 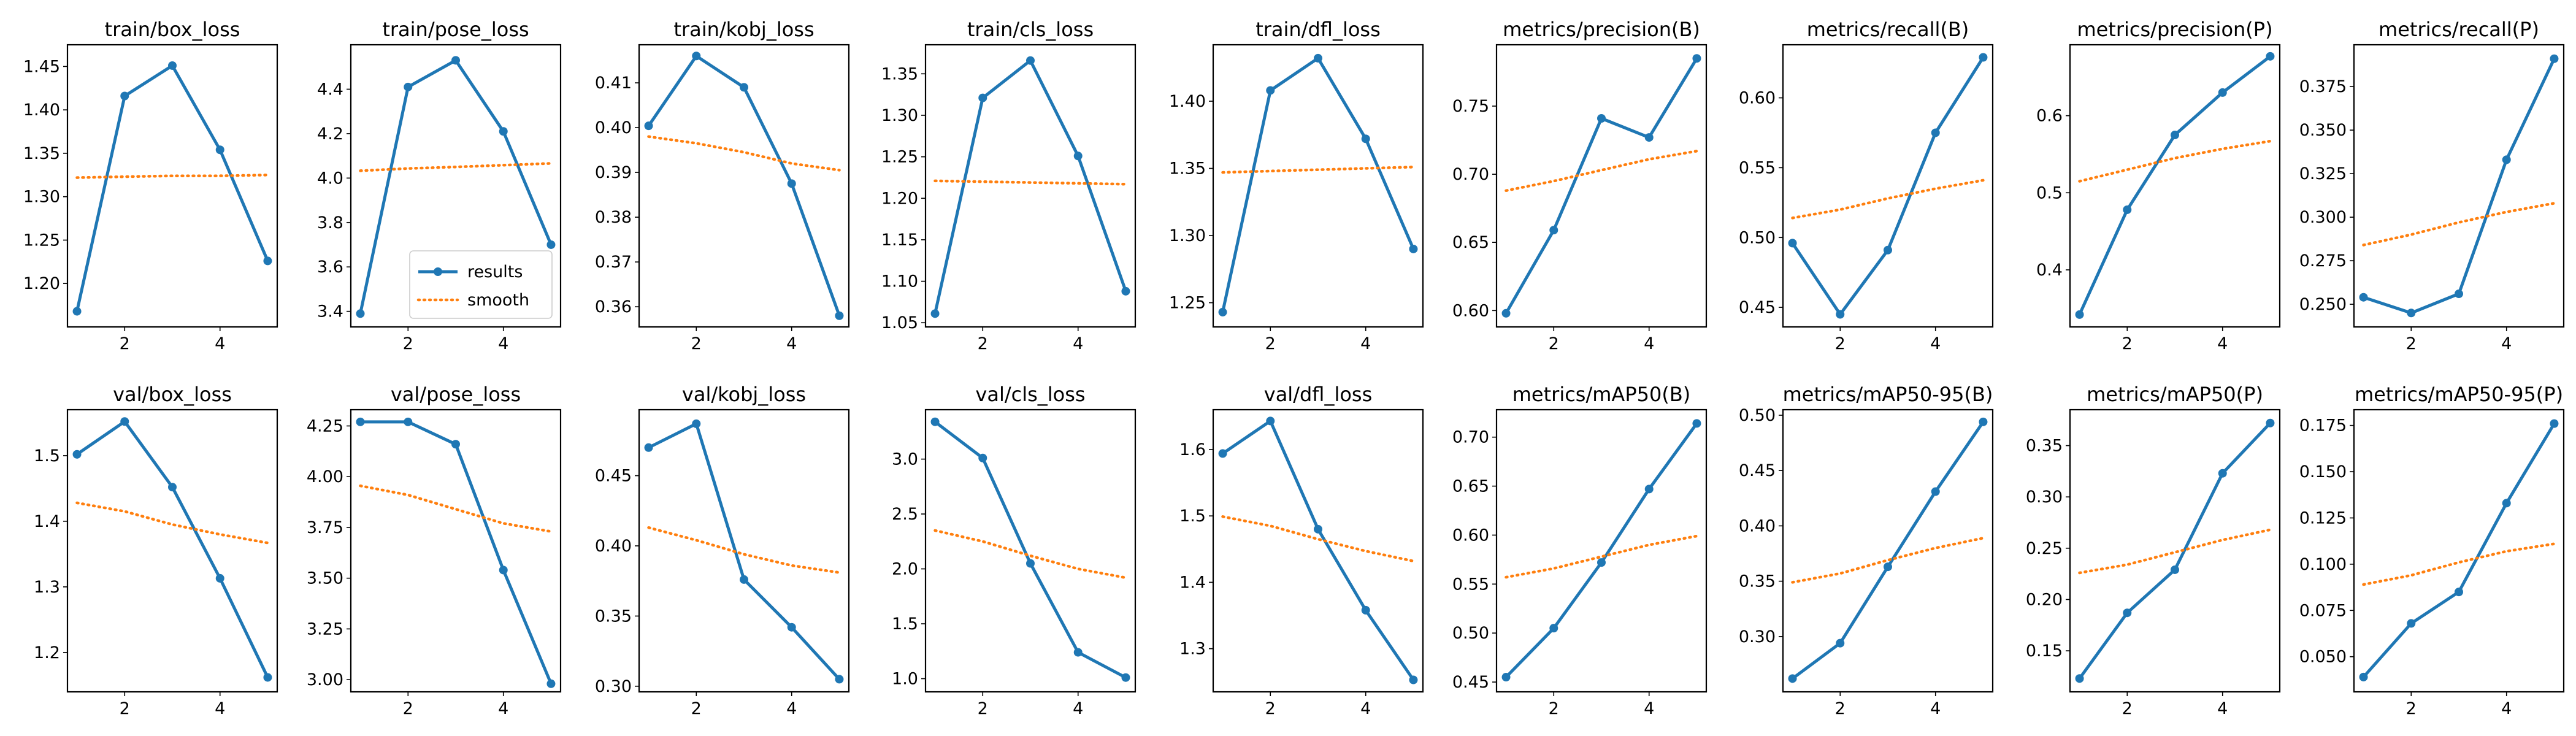 What do you see at coordinates (330, 222) in the screenshot?
I see `y-tick-label: 3.8` at bounding box center [330, 222].